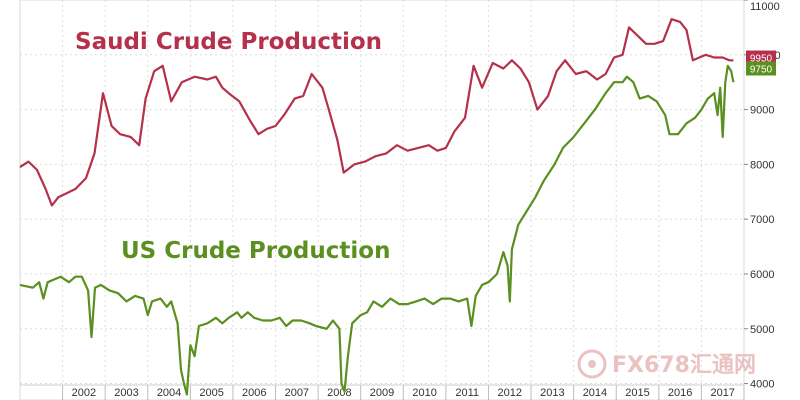  I want to click on x-tick-label: 2011, so click(467, 393).